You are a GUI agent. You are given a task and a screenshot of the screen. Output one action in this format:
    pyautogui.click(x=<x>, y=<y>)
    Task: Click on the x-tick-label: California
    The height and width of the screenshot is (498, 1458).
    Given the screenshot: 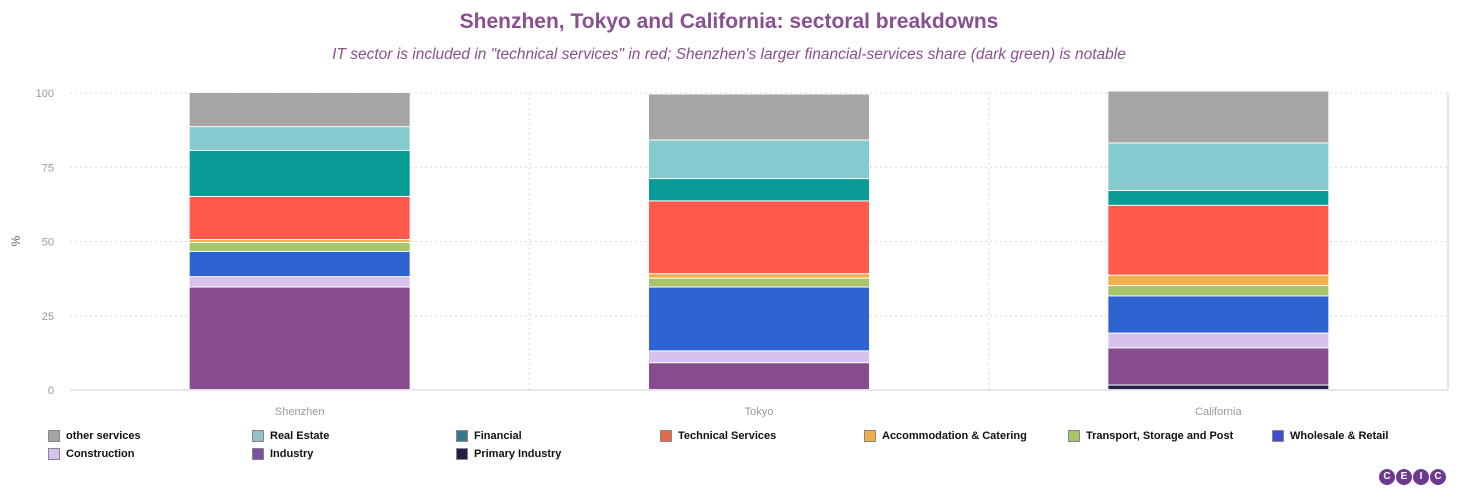 What is the action you would take?
    pyautogui.click(x=1218, y=412)
    